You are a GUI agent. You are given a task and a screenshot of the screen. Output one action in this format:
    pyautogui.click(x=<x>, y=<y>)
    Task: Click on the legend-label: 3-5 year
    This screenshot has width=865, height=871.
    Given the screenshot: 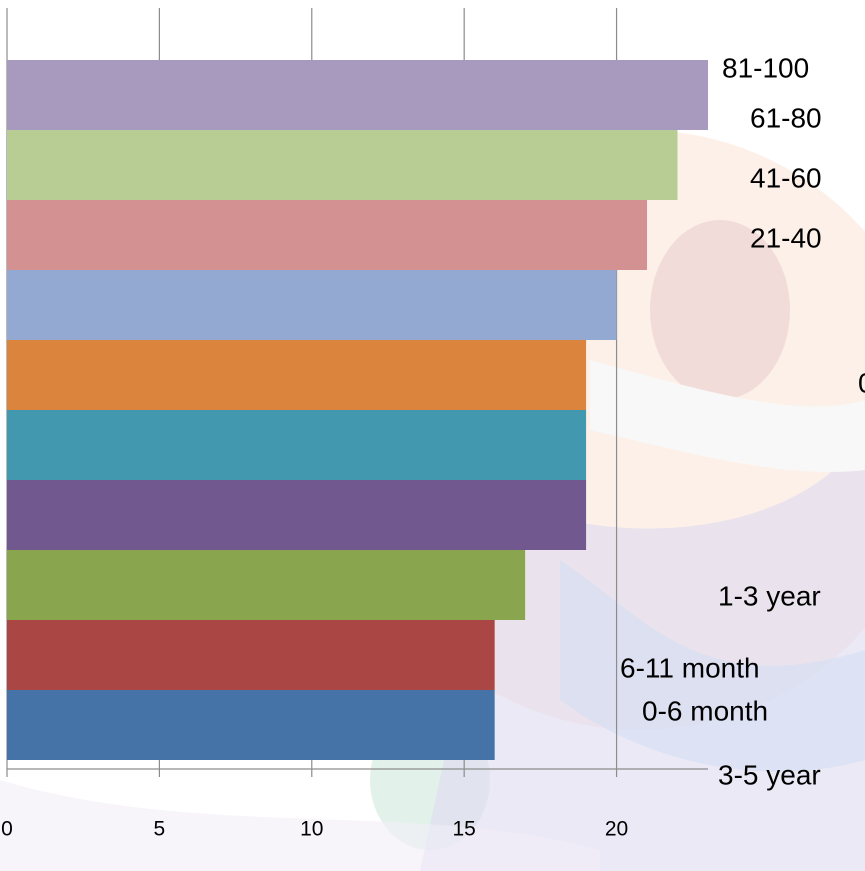 What is the action you would take?
    pyautogui.click(x=769, y=774)
    